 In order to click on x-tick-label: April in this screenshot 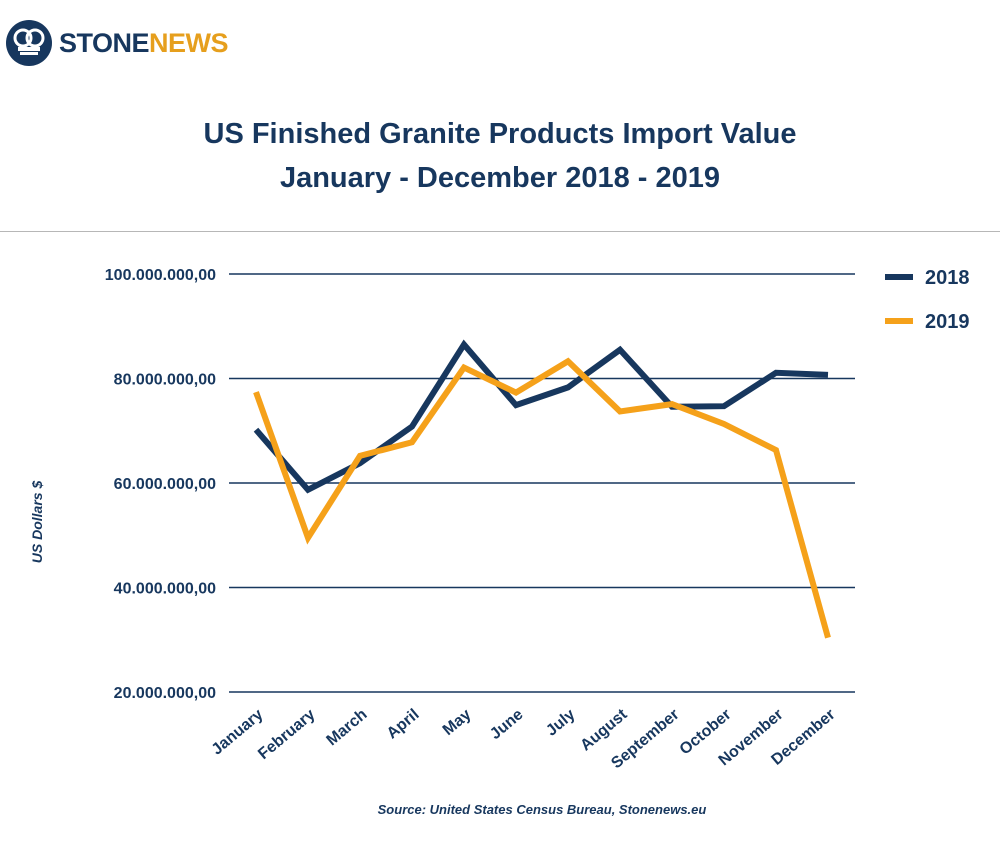, I will do `click(403, 724)`.